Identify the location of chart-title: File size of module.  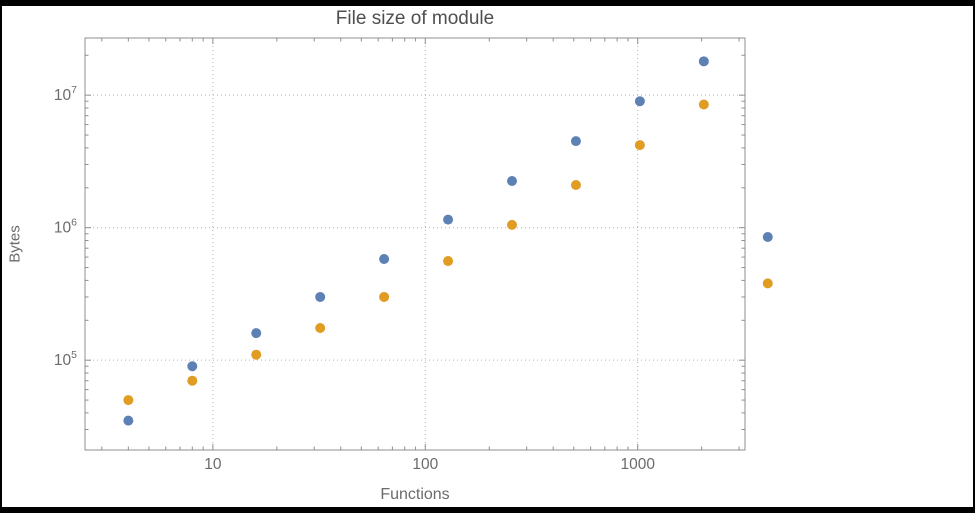
(415, 18).